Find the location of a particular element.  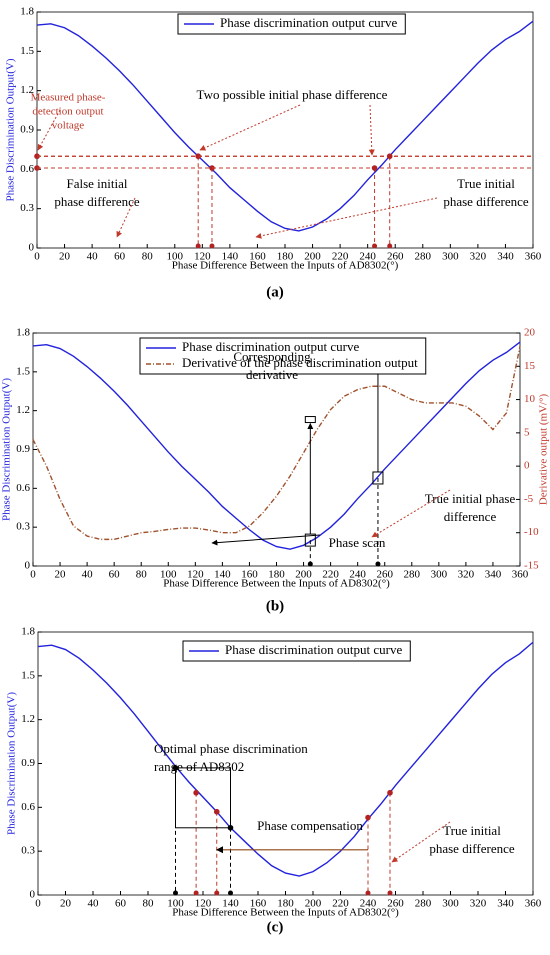

y-tick-label: 0 is located at coordinates (28, 566).